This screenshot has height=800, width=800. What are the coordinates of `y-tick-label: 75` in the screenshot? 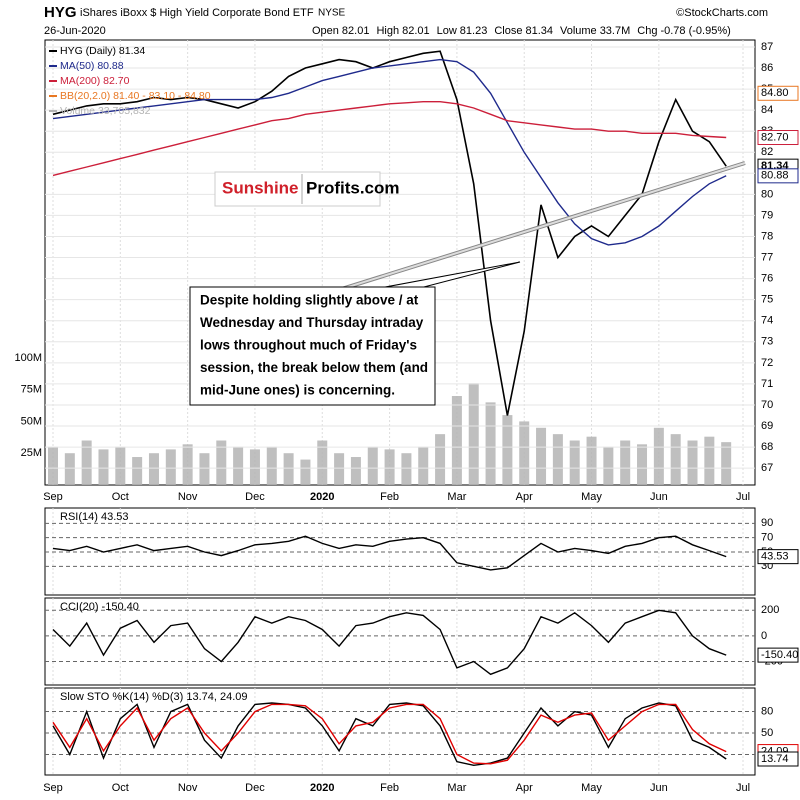 It's located at (767, 300).